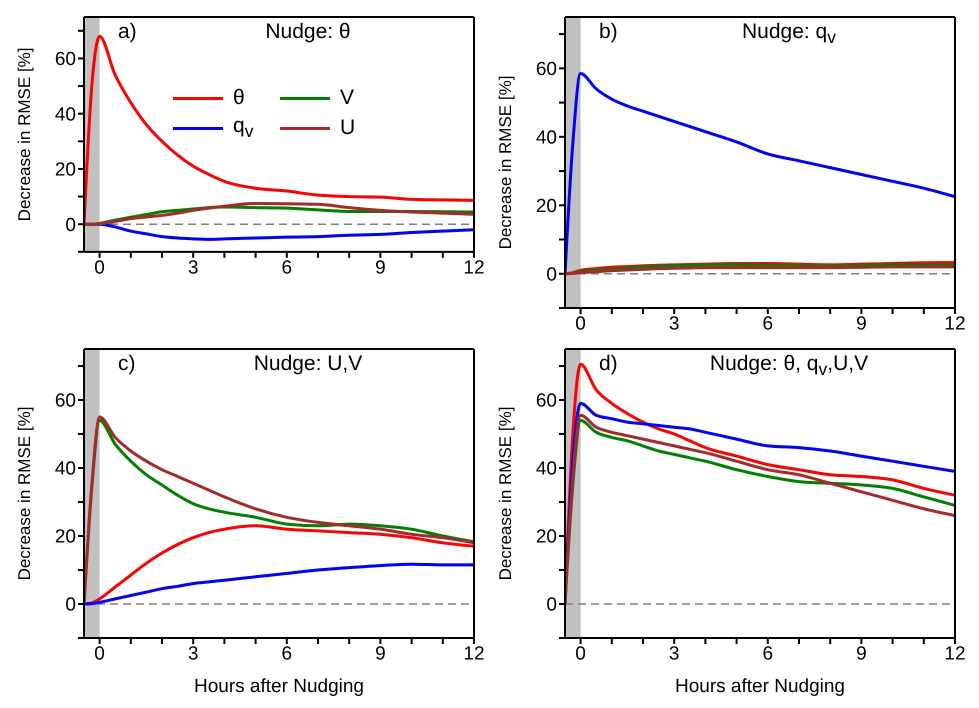 Image resolution: width=979 pixels, height=708 pixels. Describe the element at coordinates (239, 98) in the screenshot. I see `legend-label: θ` at that location.